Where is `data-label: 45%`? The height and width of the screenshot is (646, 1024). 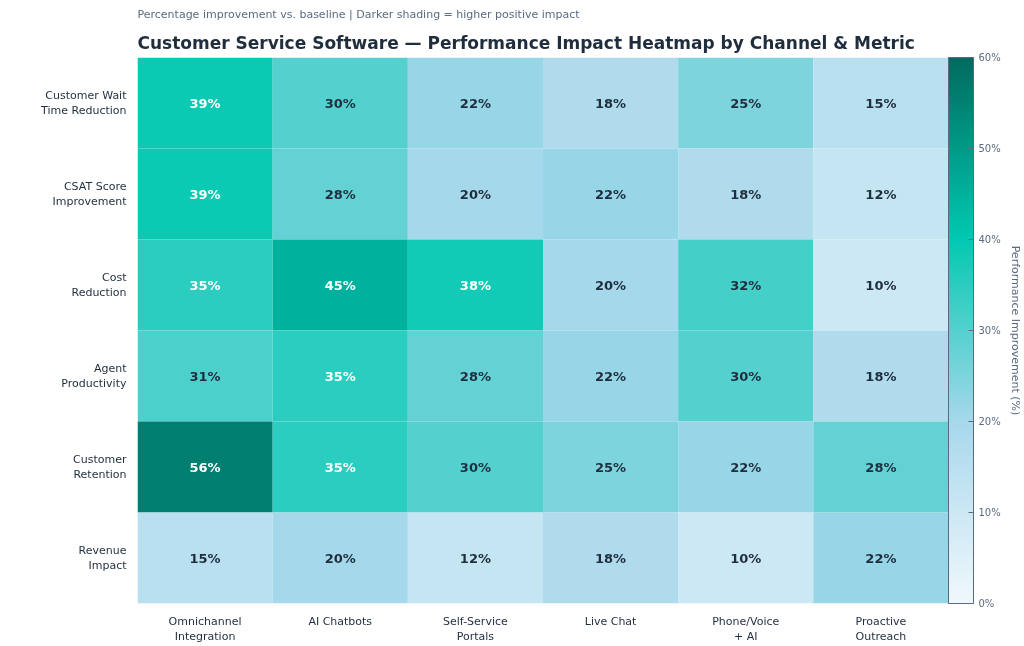
data-label: 45% is located at coordinates (340, 285).